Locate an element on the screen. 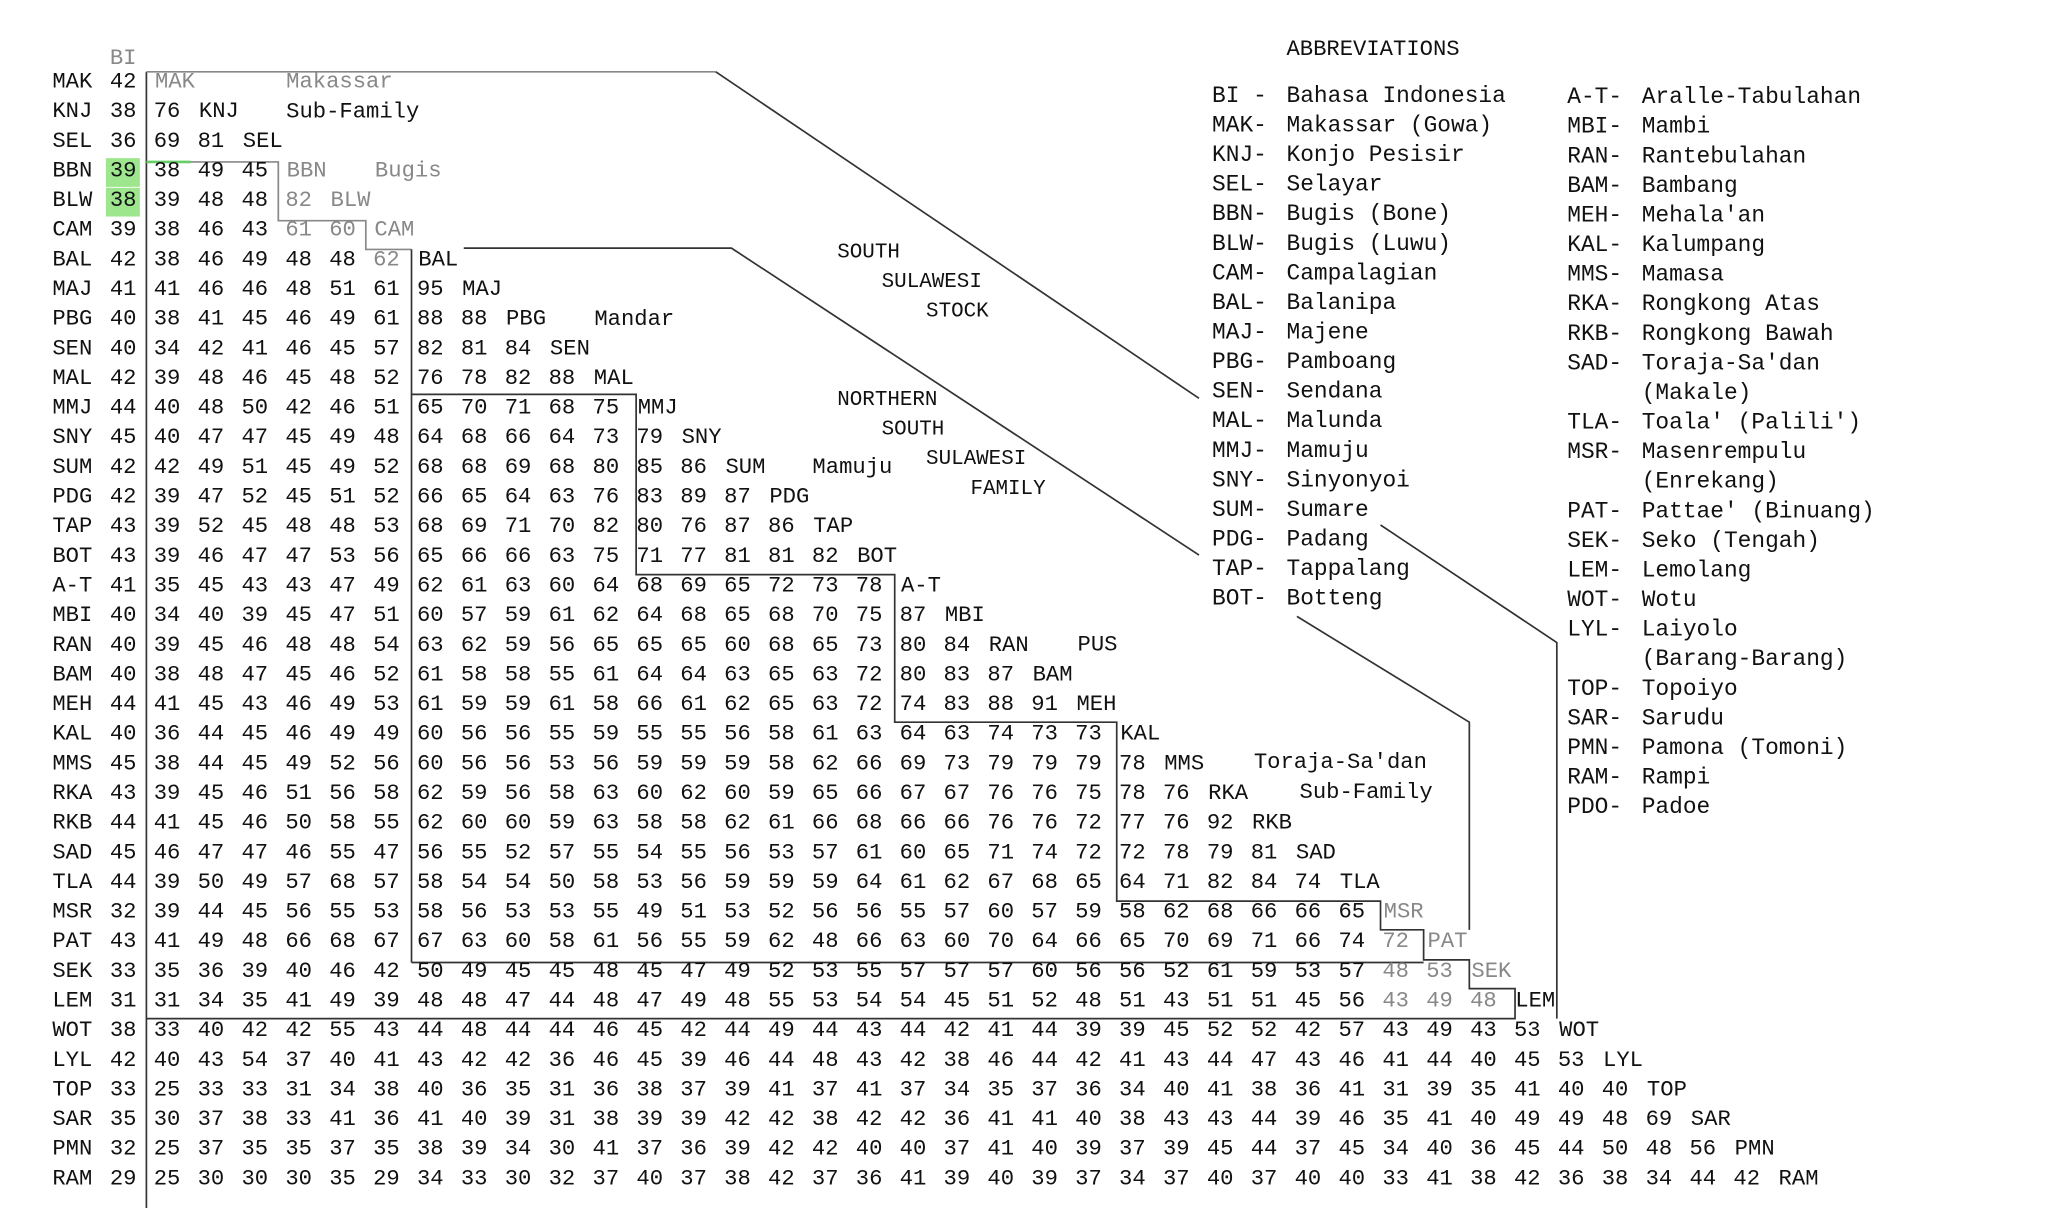  diagonal-label: KAL is located at coordinates (1140, 734).